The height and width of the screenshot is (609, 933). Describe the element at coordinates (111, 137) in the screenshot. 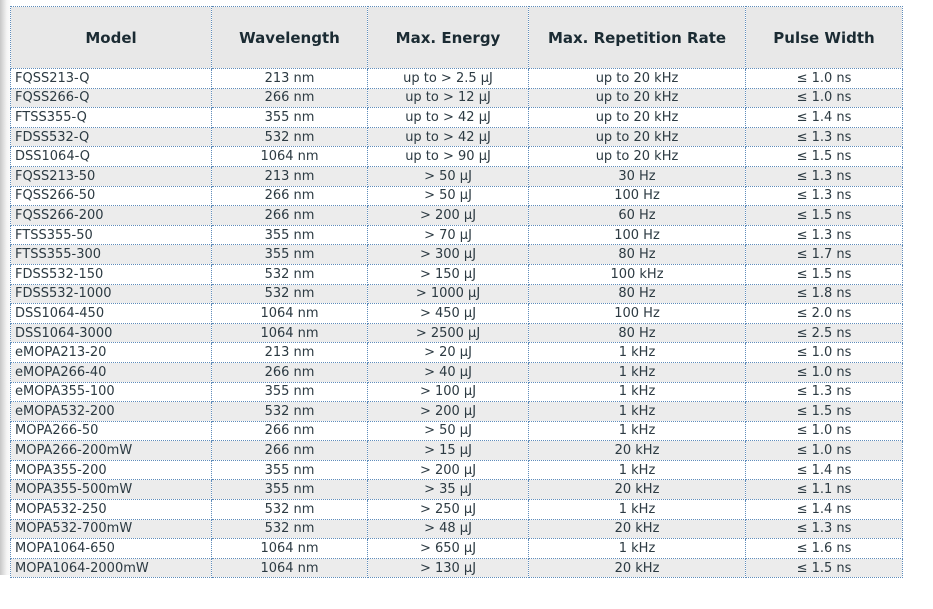

I see `cell-model: FDSS532-Q` at that location.